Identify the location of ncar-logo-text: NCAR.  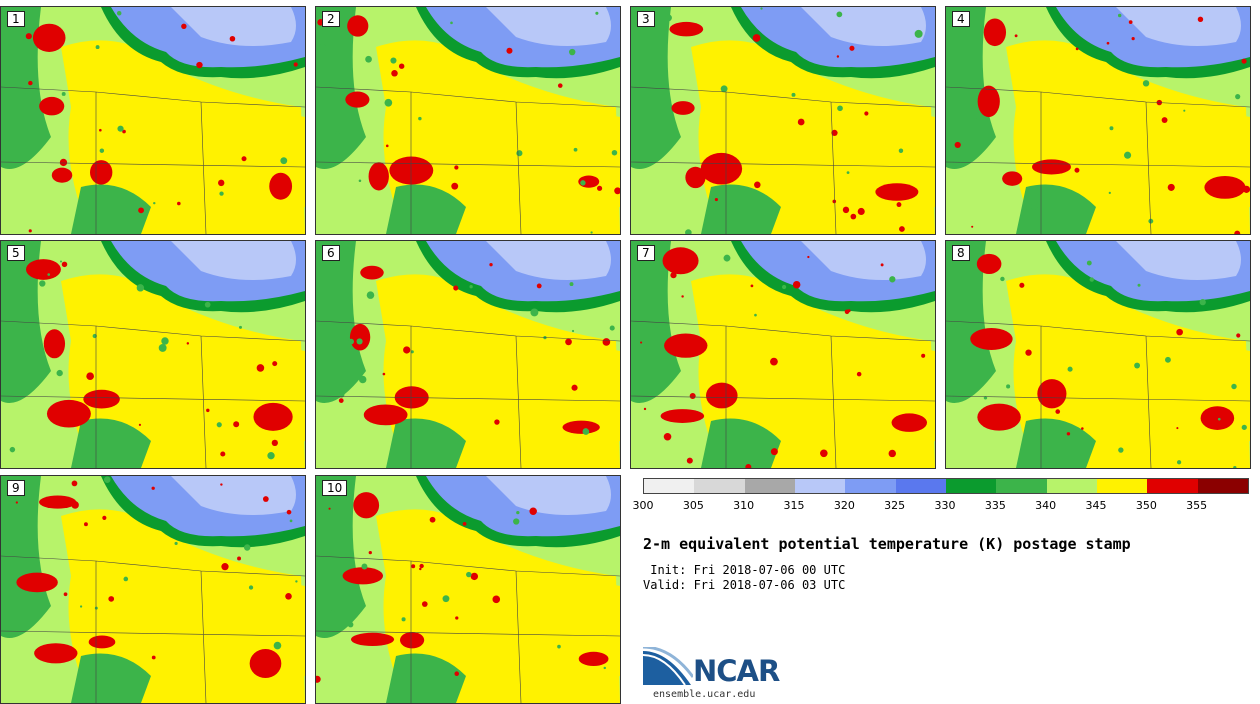
(736, 671).